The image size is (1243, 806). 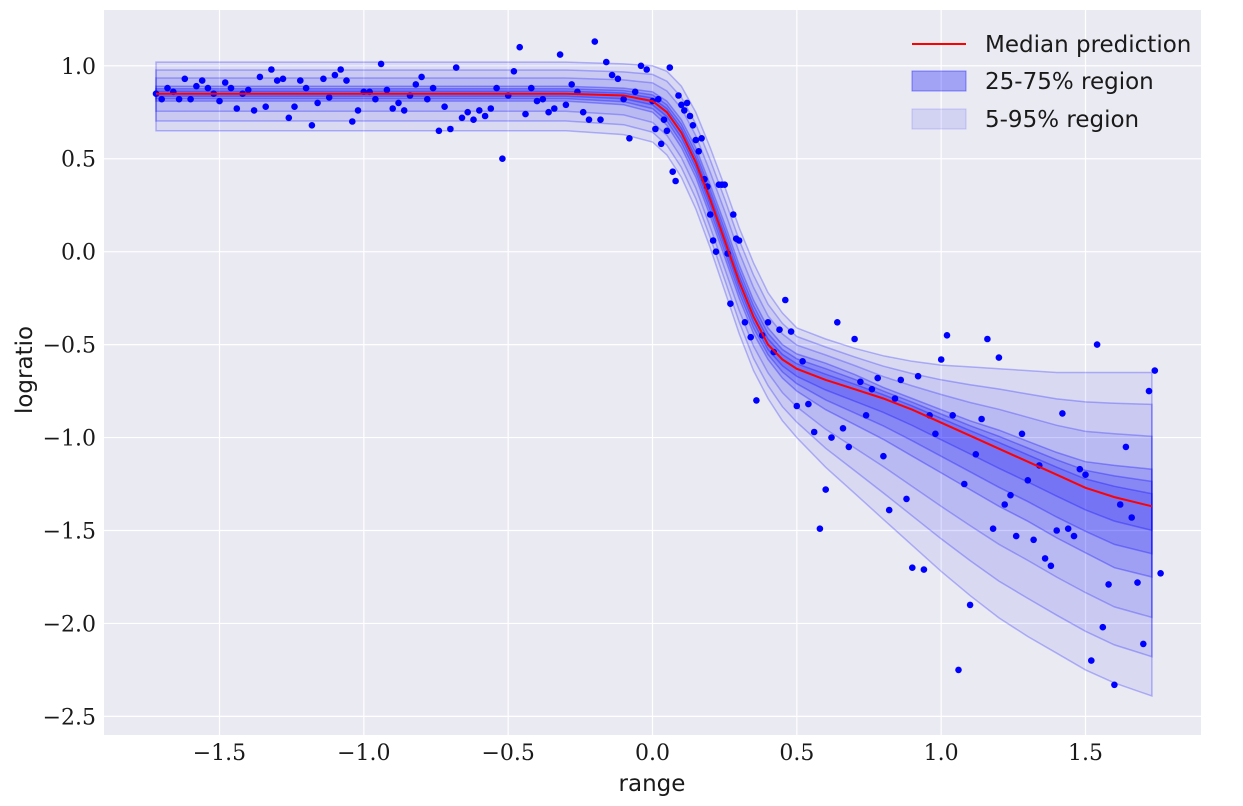 What do you see at coordinates (69, 393) in the screenshot?
I see `y-tick-labels: −2.5 −2.0 −1.5 −1.0 −0.5 0.0 0.5 1.0` at bounding box center [69, 393].